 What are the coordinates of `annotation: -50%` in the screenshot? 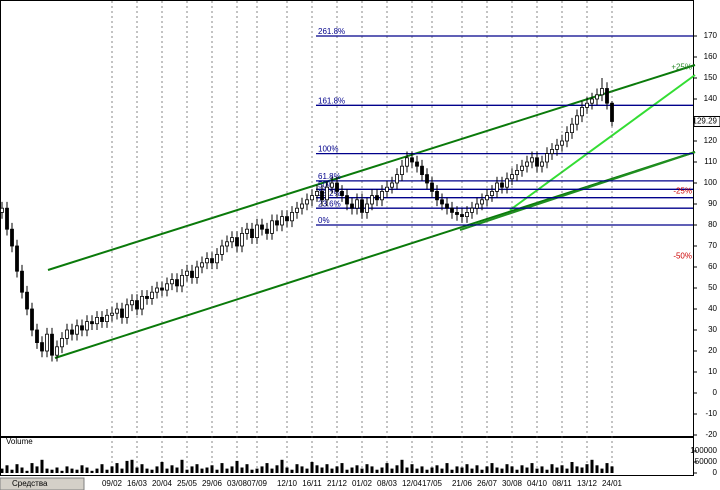 It's located at (682, 256).